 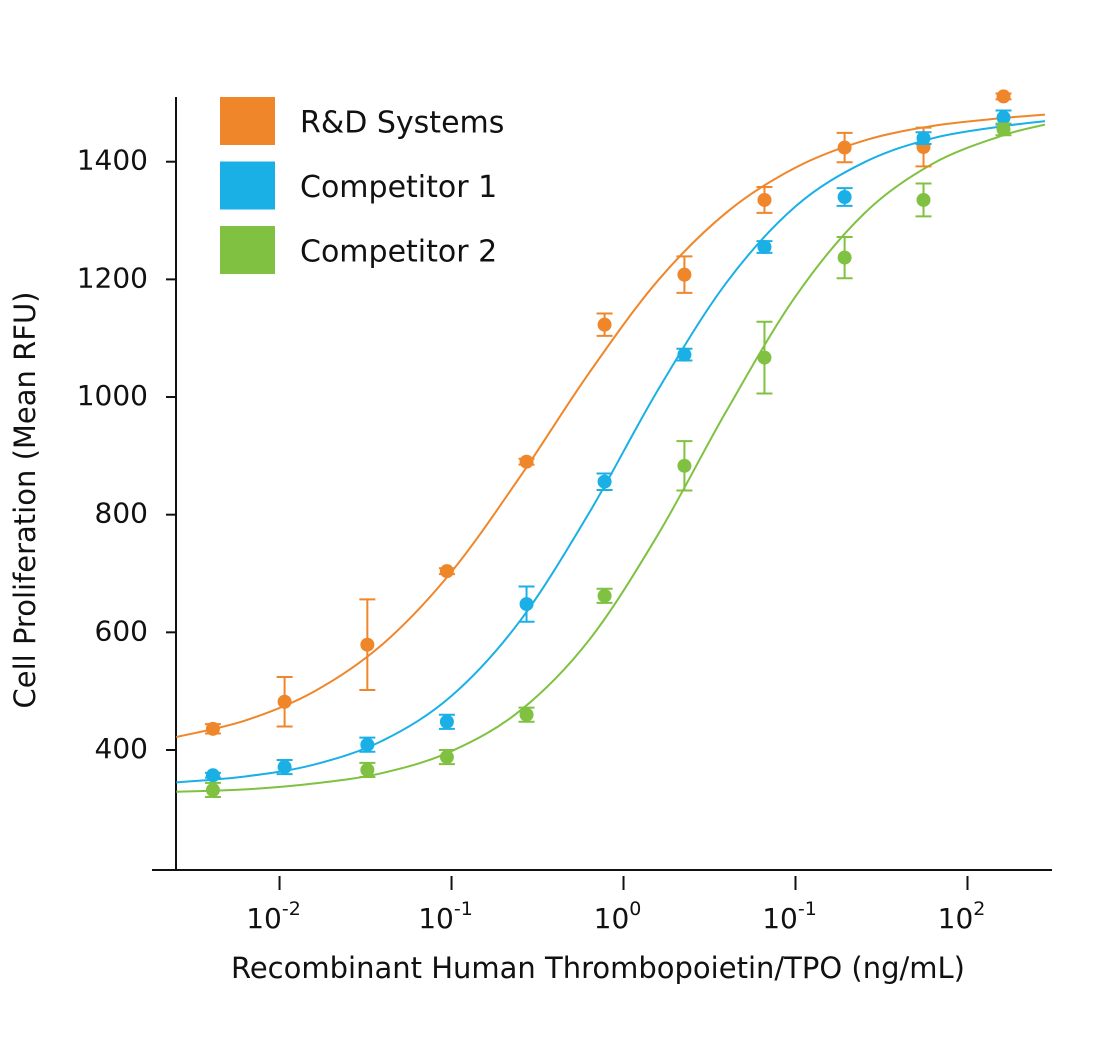 I want to click on legend-label: R&D Systems, so click(x=402, y=123).